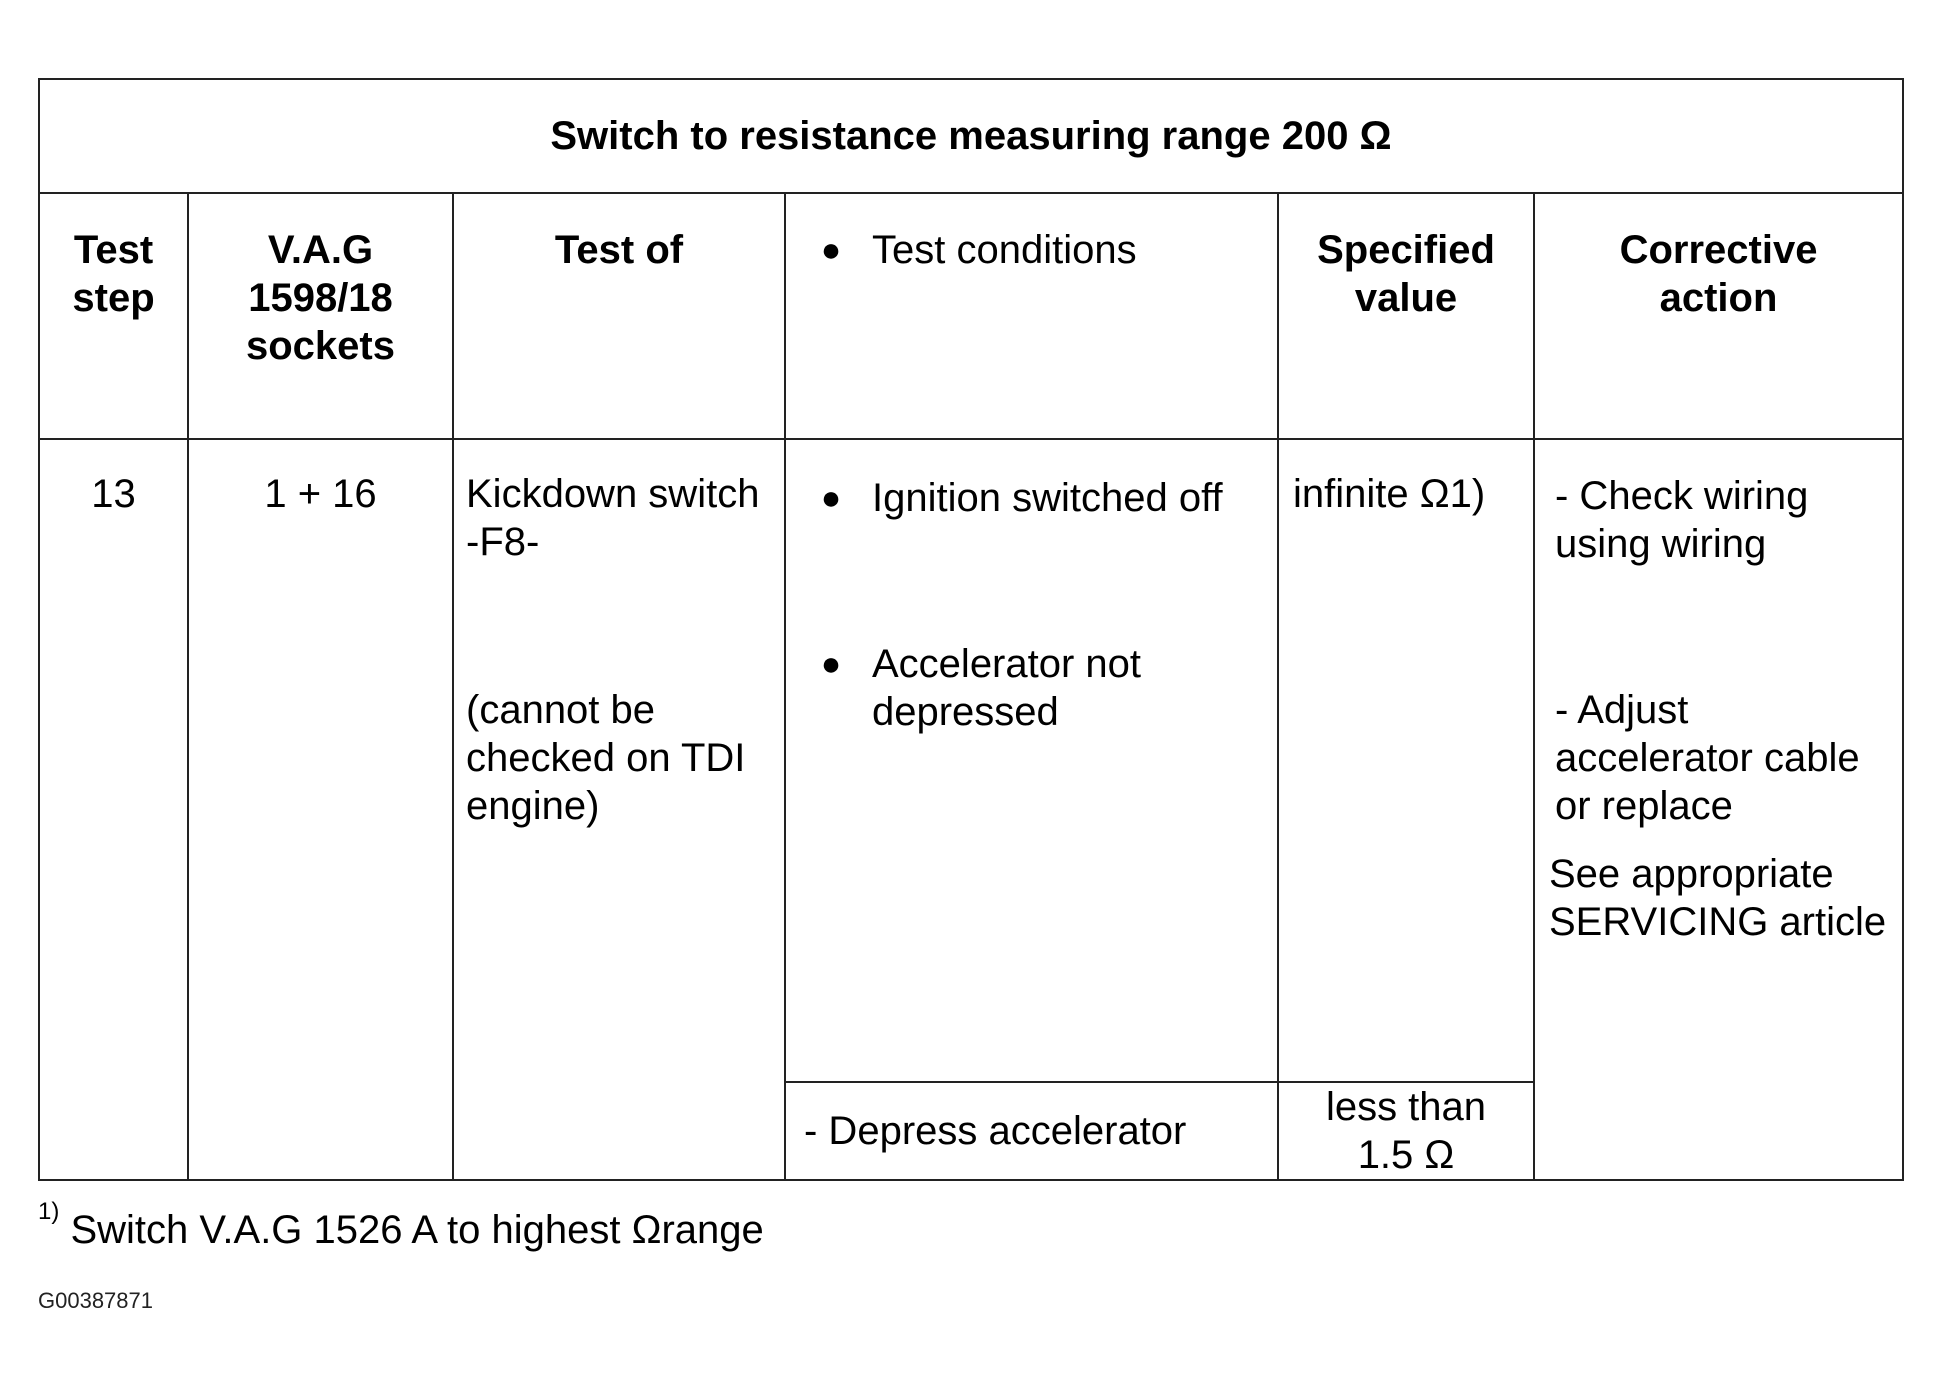 The height and width of the screenshot is (1379, 1936). I want to click on header-sockets: V.A.G 1598/18 sockets, so click(320, 316).